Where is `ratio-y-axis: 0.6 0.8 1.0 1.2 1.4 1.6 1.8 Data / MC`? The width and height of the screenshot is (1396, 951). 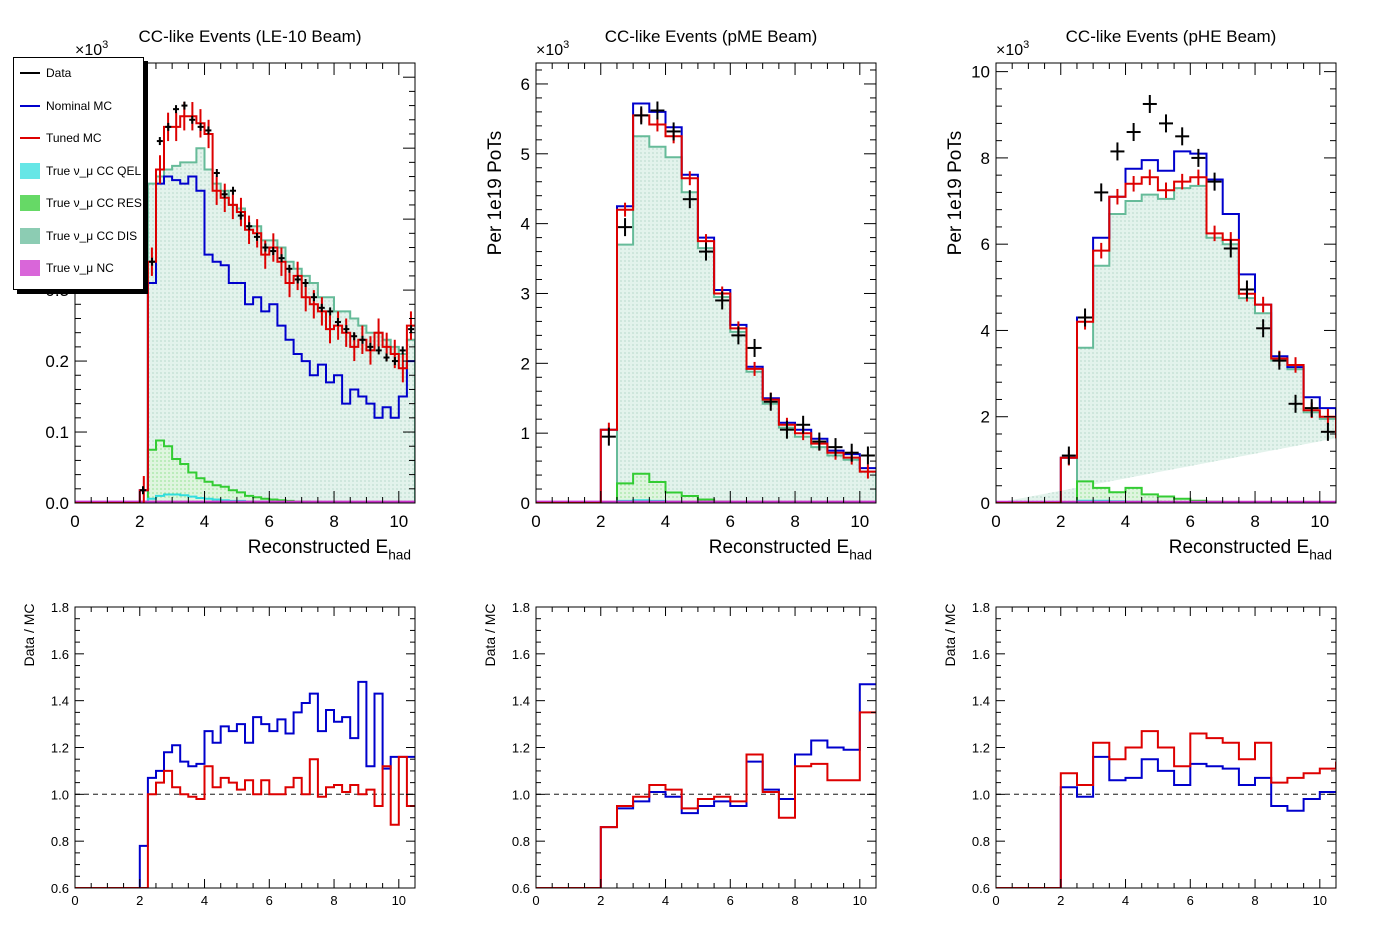
ratio-y-axis: 0.6 0.8 1.0 1.2 1.4 1.6 1.8 Data / MC is located at coordinates (218, 748).